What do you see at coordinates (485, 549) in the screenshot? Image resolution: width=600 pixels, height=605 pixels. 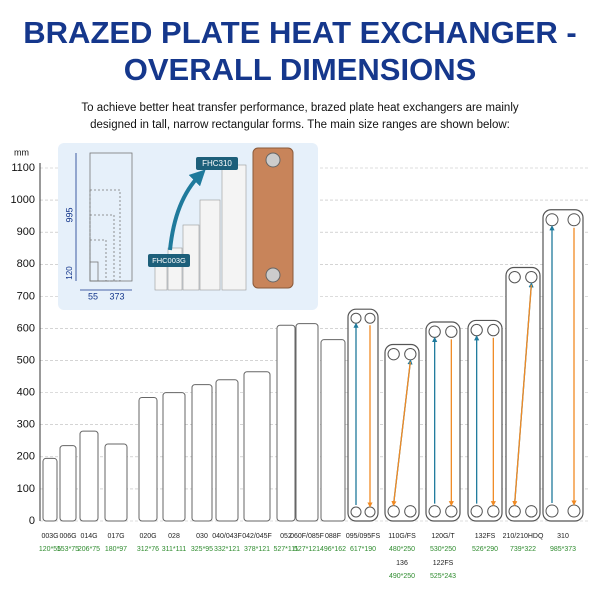 I see `dimension-label: 526*290` at bounding box center [485, 549].